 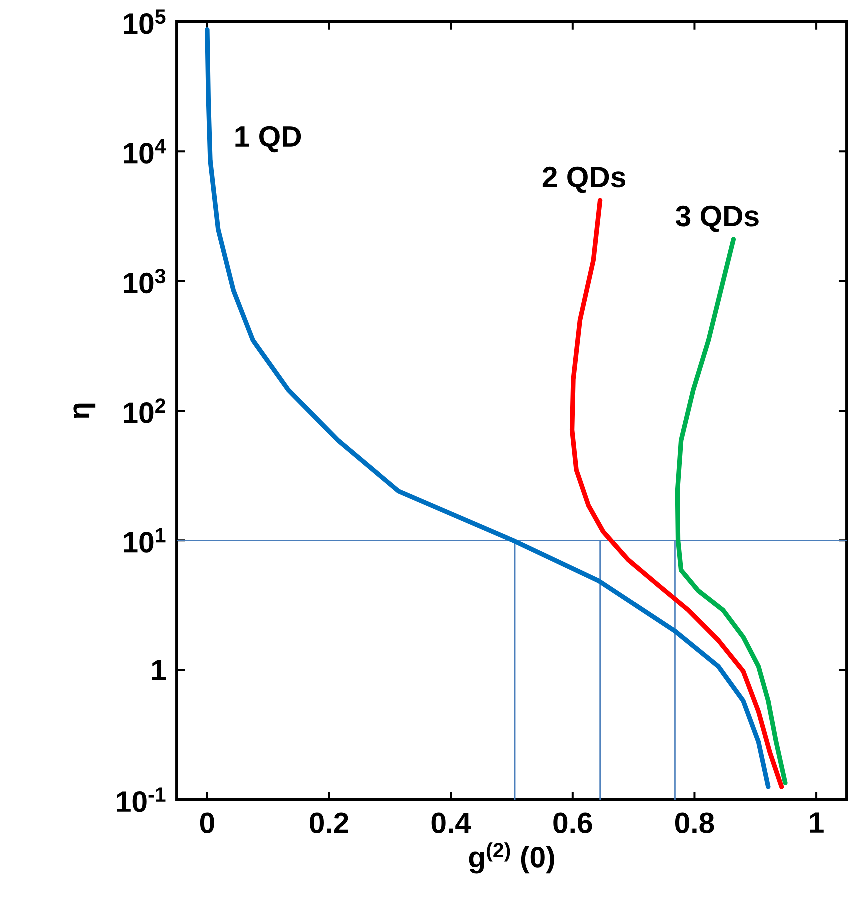 I want to click on series-label: 3 QDs, so click(x=717, y=219).